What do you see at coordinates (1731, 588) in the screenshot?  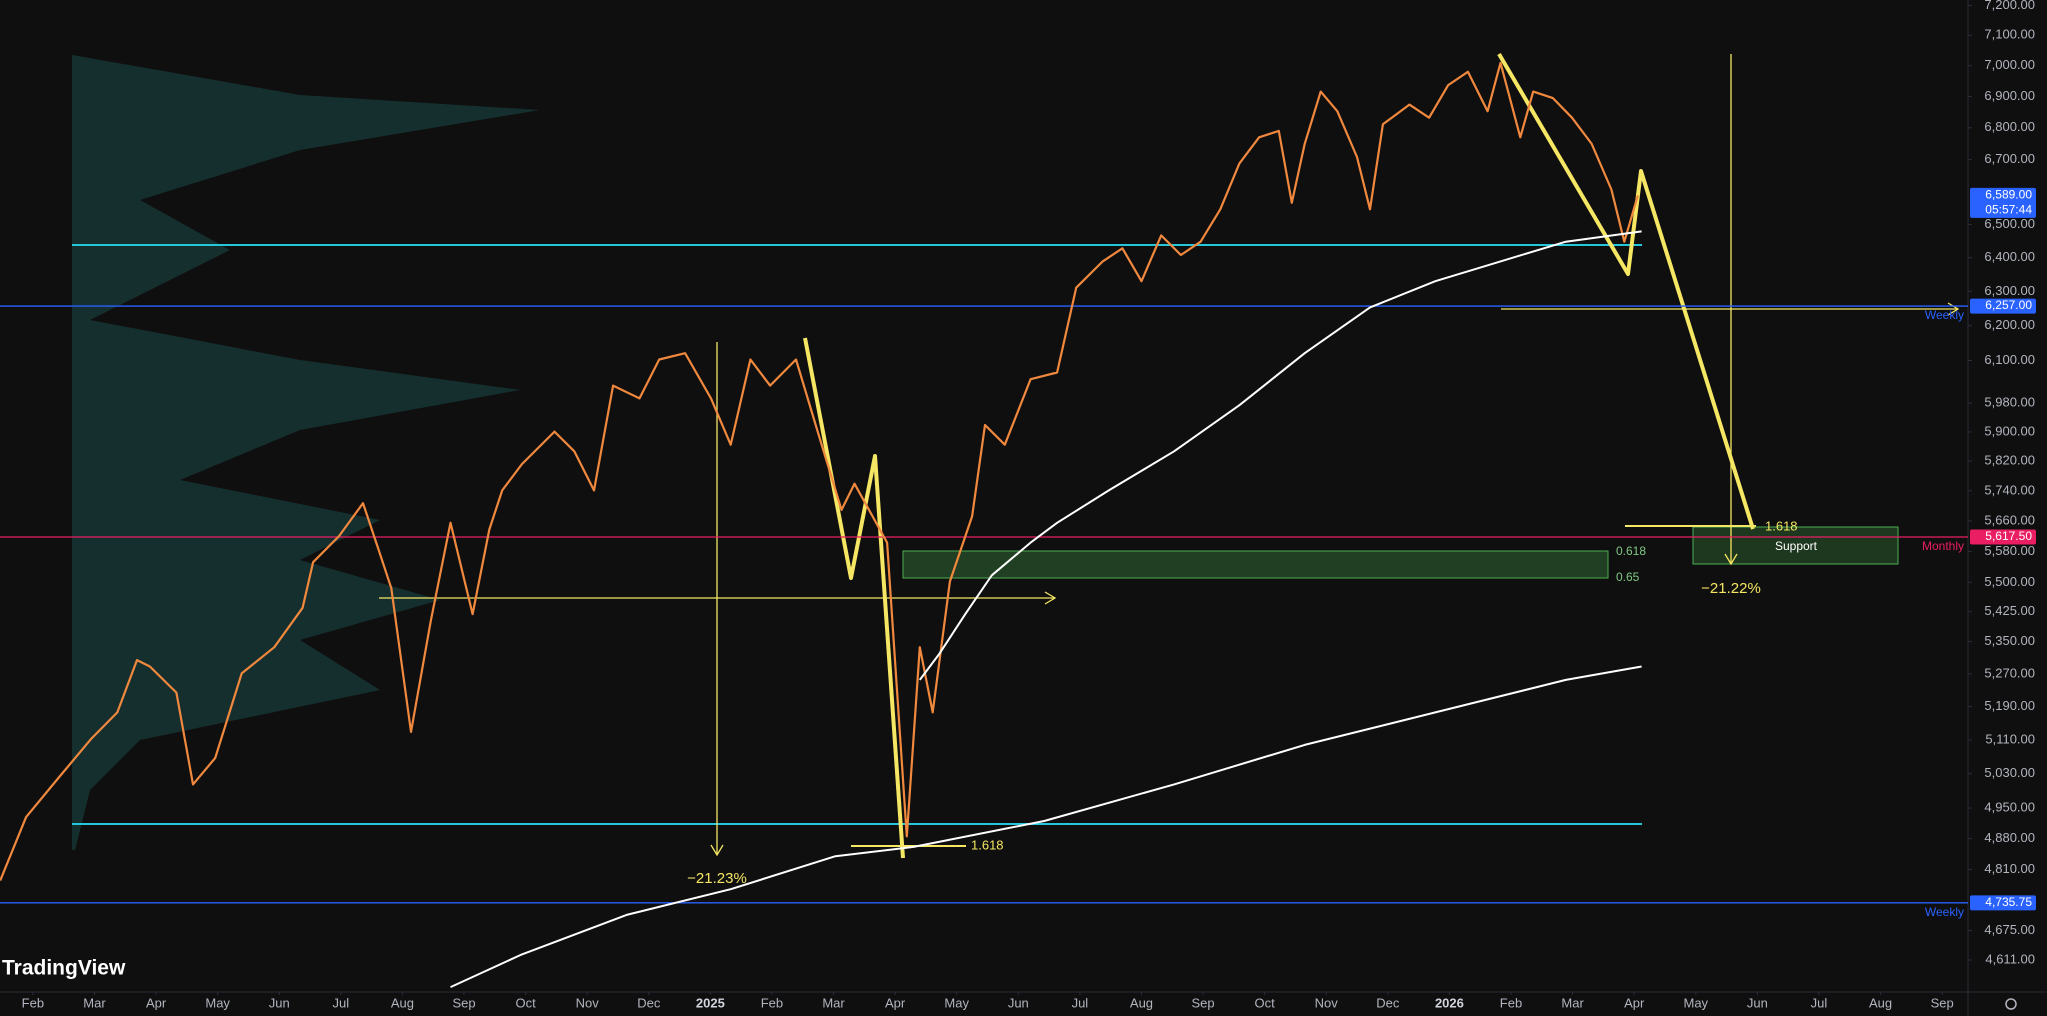 I see `annotation: −21.22%` at bounding box center [1731, 588].